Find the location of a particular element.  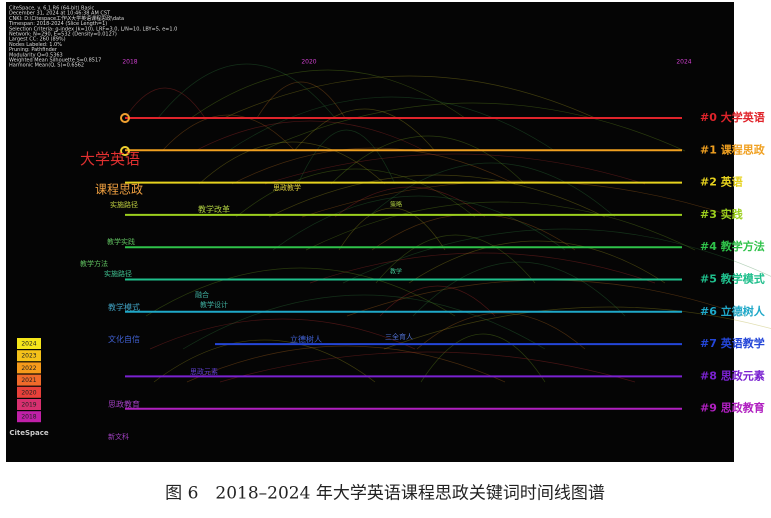

cluster-label: #4 教学方法 is located at coordinates (732, 246).